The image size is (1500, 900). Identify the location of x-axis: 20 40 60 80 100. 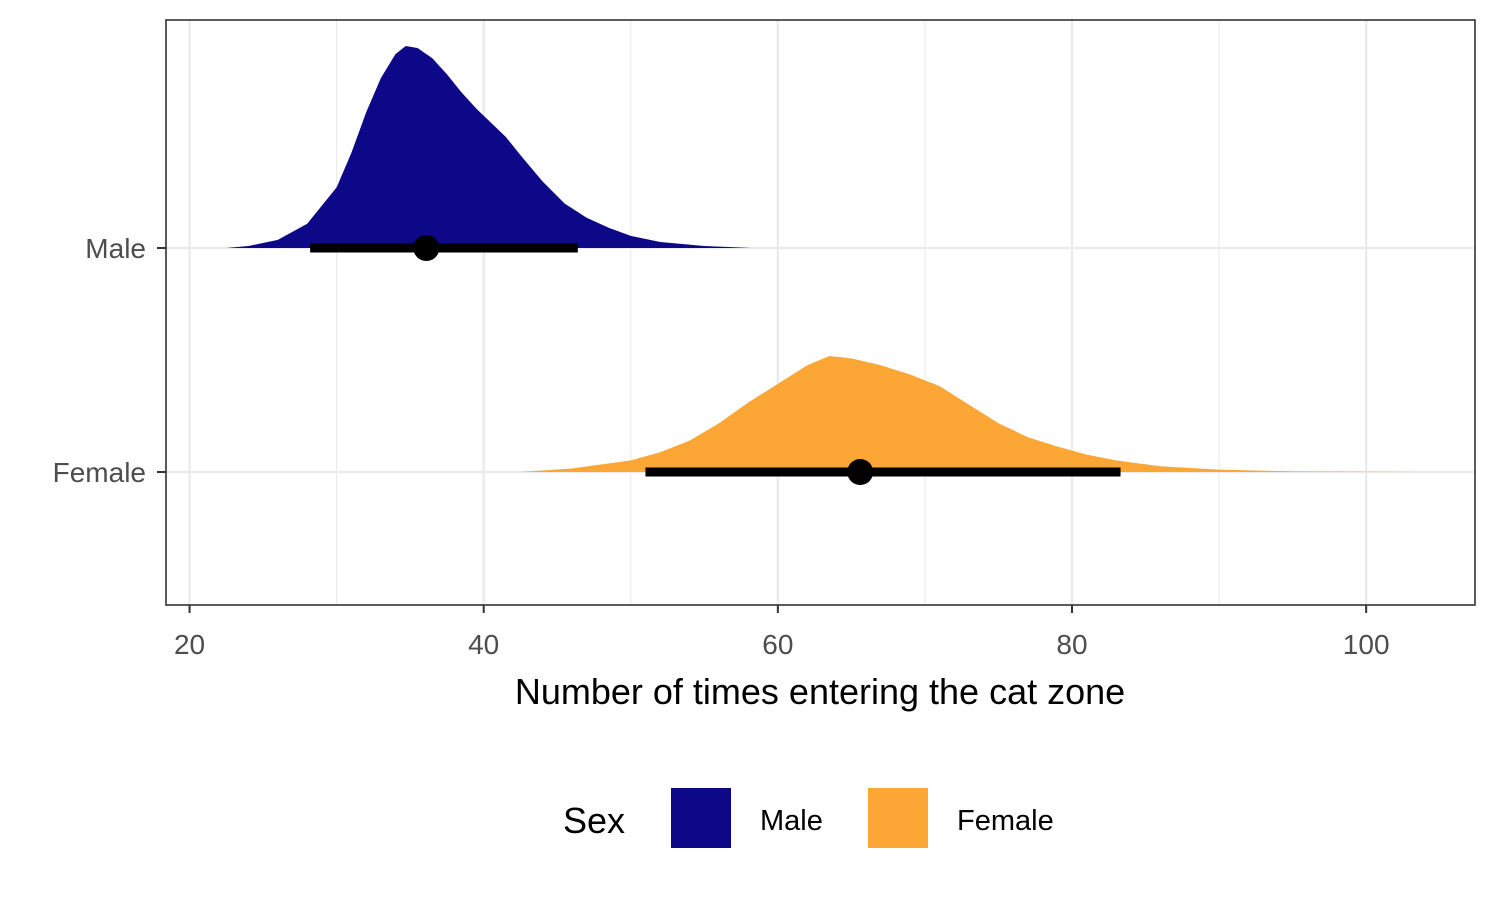
(782, 632).